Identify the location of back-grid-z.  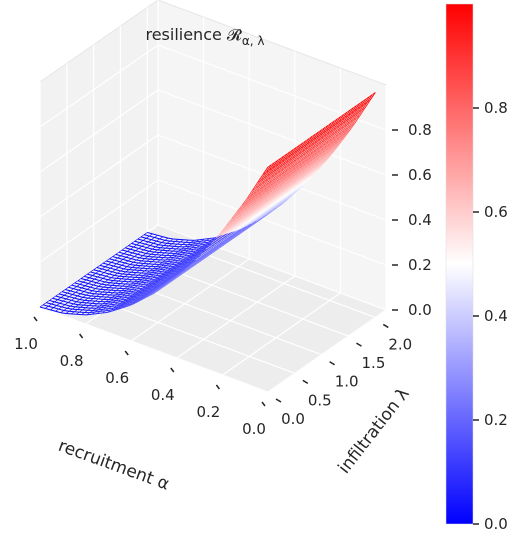
(272, 132).